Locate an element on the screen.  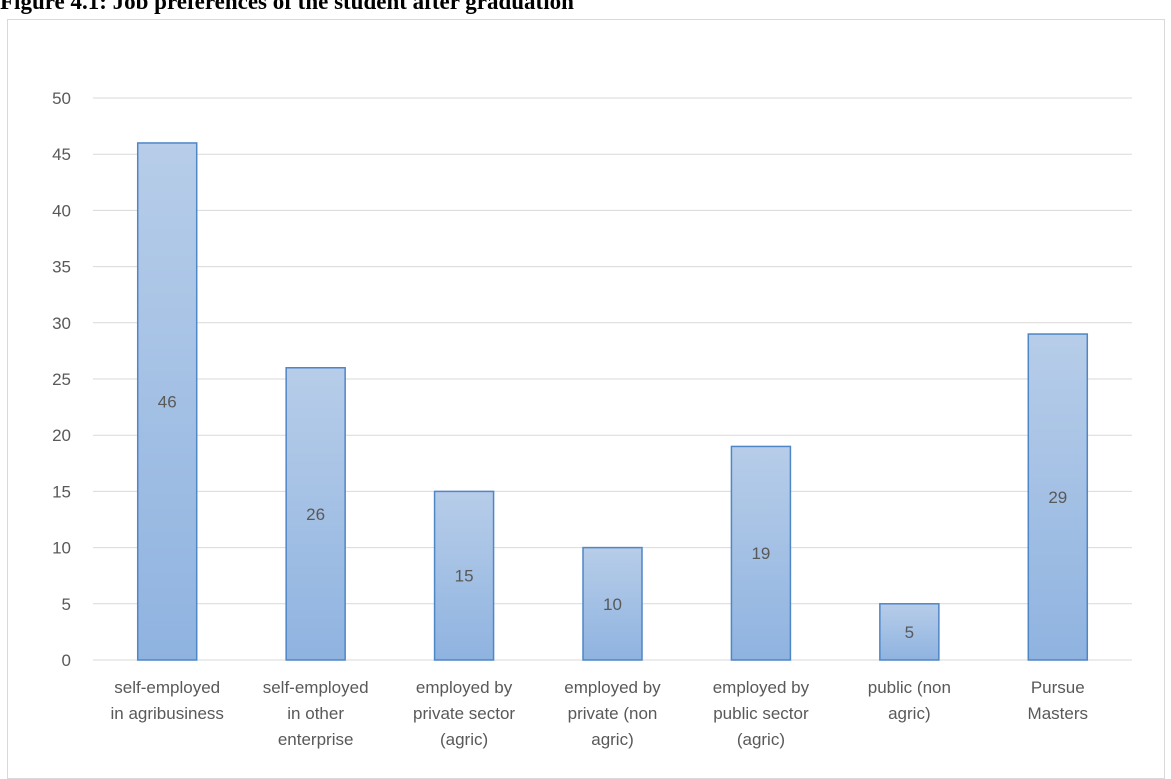
y-tick-label: 35 is located at coordinates (61, 267).